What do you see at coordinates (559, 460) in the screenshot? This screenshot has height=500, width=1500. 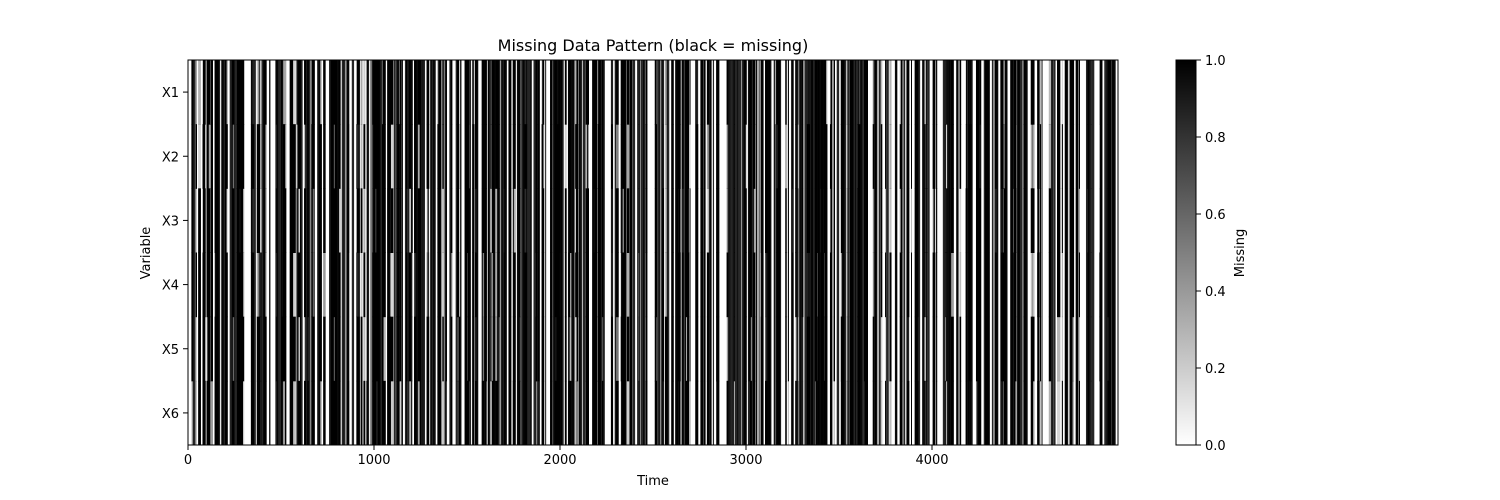 I see `x-tick-label: 2000` at bounding box center [559, 460].